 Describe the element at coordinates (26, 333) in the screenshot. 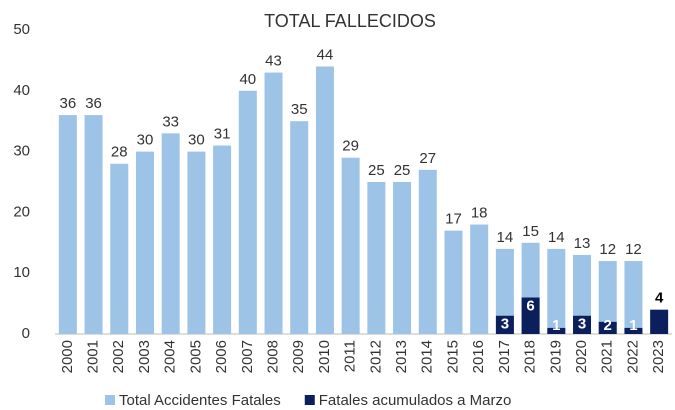

I see `y-tick-label: 0` at that location.